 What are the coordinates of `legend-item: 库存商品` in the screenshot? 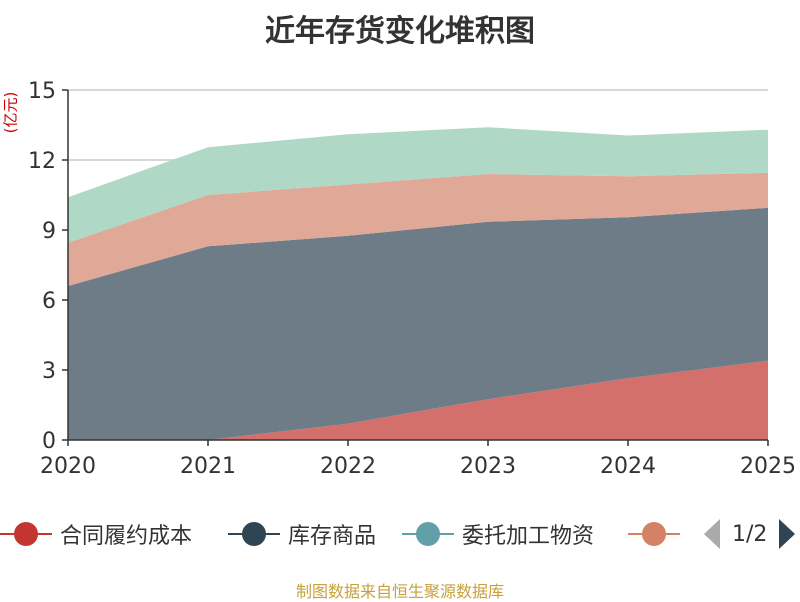 It's located at (302, 534).